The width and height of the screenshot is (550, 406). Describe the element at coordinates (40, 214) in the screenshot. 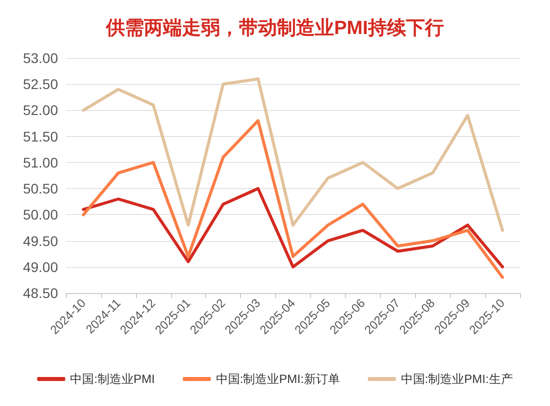

I see `y-tick-label: 50.00` at that location.